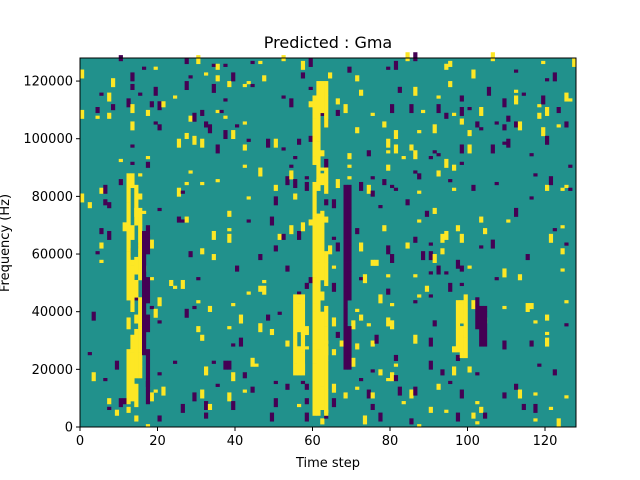 The width and height of the screenshot is (640, 480). What do you see at coordinates (48, 82) in the screenshot?
I see `y-tick-label: 120000` at bounding box center [48, 82].